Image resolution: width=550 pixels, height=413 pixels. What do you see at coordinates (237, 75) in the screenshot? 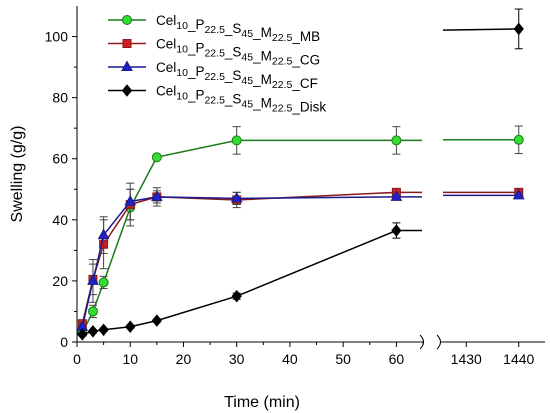
I see `legend-label: Cel10_P22.5_S45_M22.5_CF` at bounding box center [237, 75].